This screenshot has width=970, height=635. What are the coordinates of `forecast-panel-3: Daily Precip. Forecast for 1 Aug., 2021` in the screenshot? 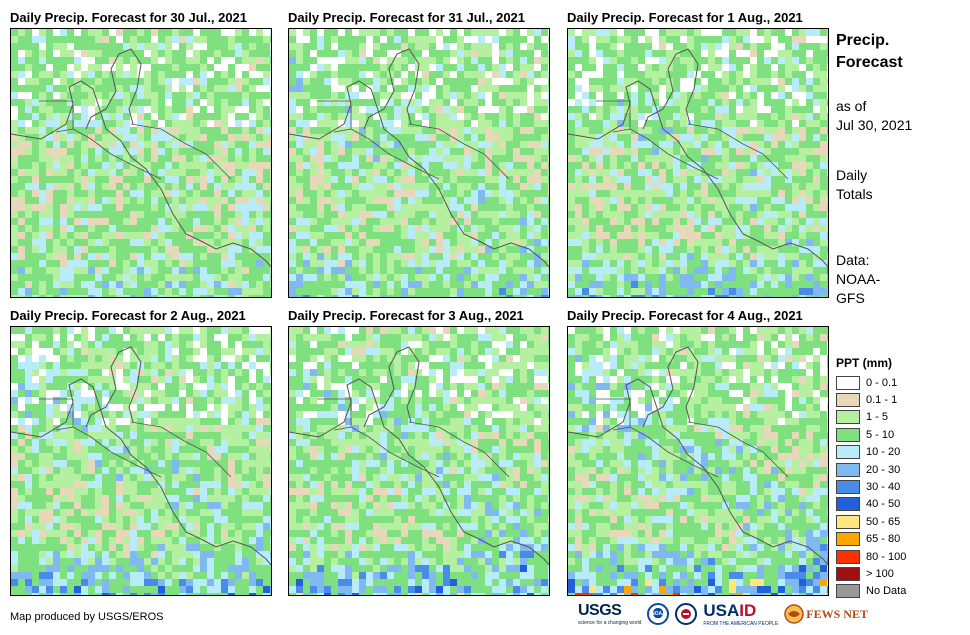 It's located at (698, 154).